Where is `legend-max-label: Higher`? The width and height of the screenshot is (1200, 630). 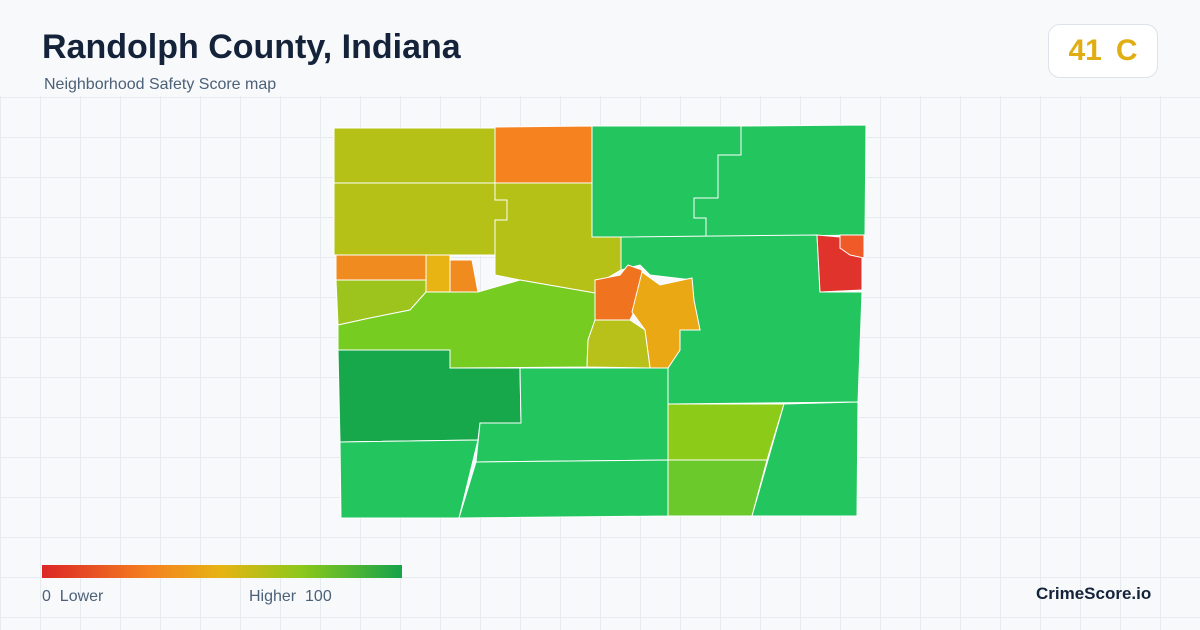 legend-max-label: Higher is located at coordinates (273, 596).